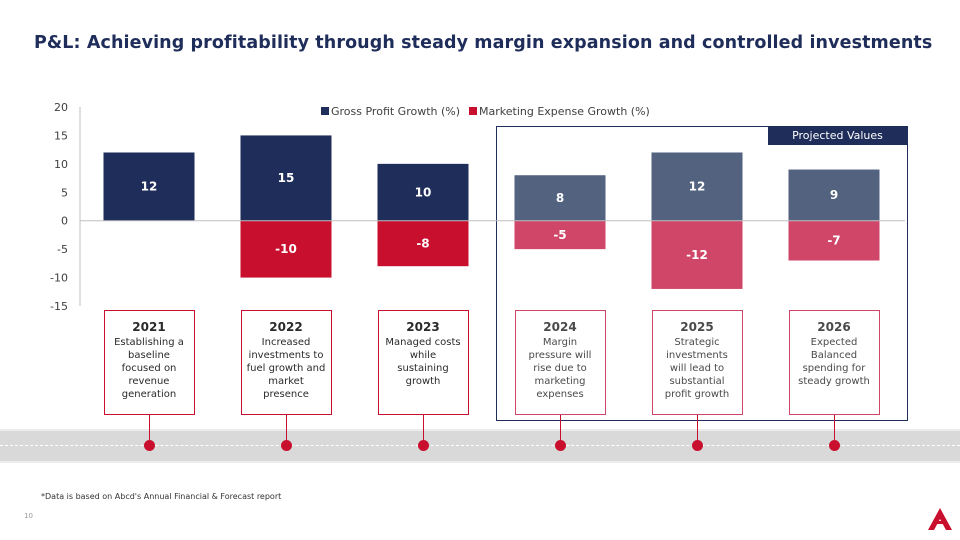 This screenshot has width=960, height=540. I want to click on y-tick-label: 0, so click(64, 221).